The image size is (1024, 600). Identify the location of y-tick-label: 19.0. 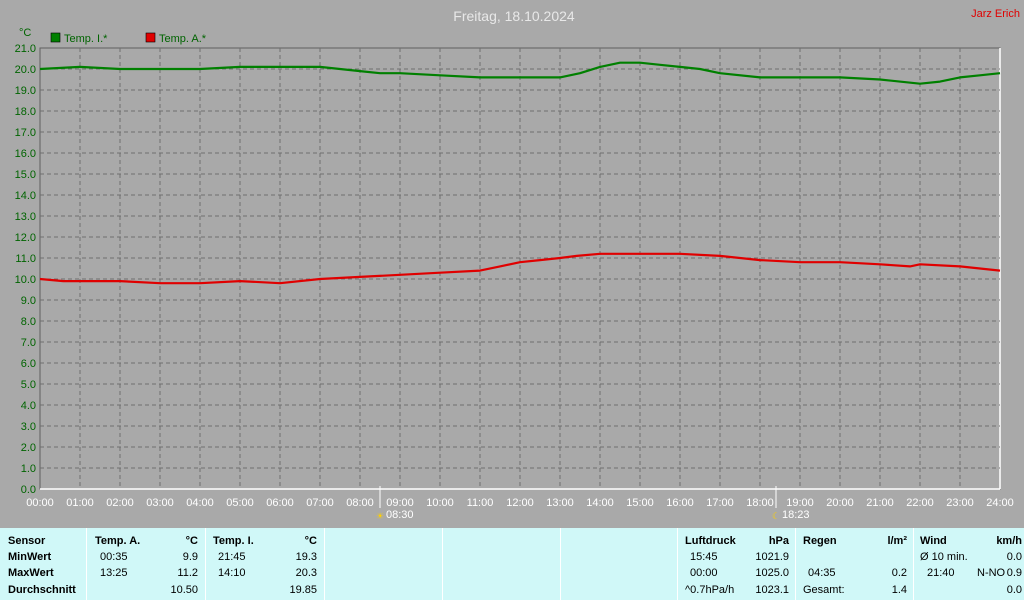
(25, 91).